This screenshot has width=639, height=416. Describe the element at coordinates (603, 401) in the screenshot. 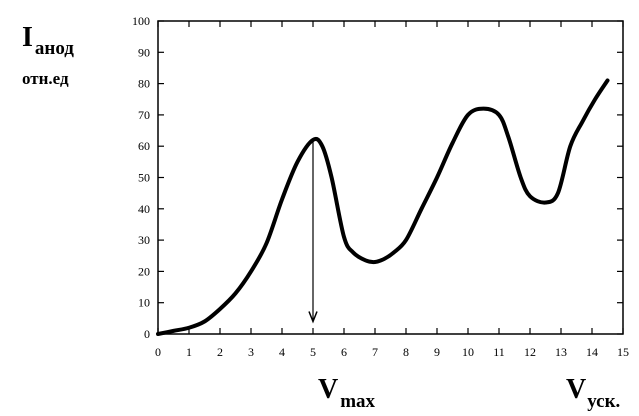

I see `x-axis-label-sub: уск.` at that location.